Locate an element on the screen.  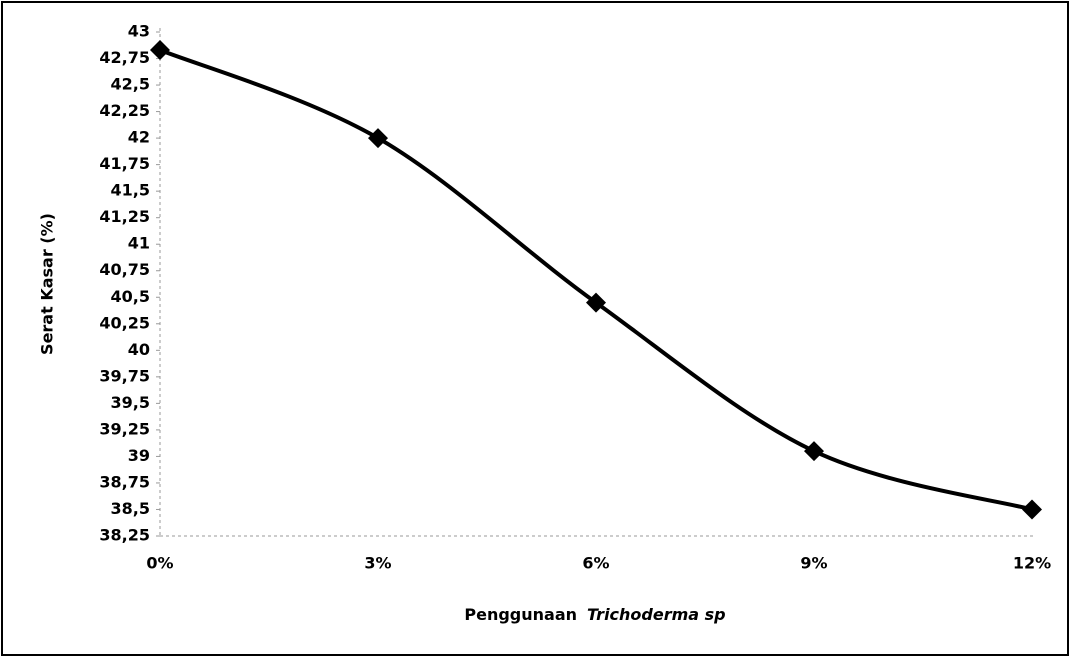
y-tick-label: 43 is located at coordinates (139, 31).